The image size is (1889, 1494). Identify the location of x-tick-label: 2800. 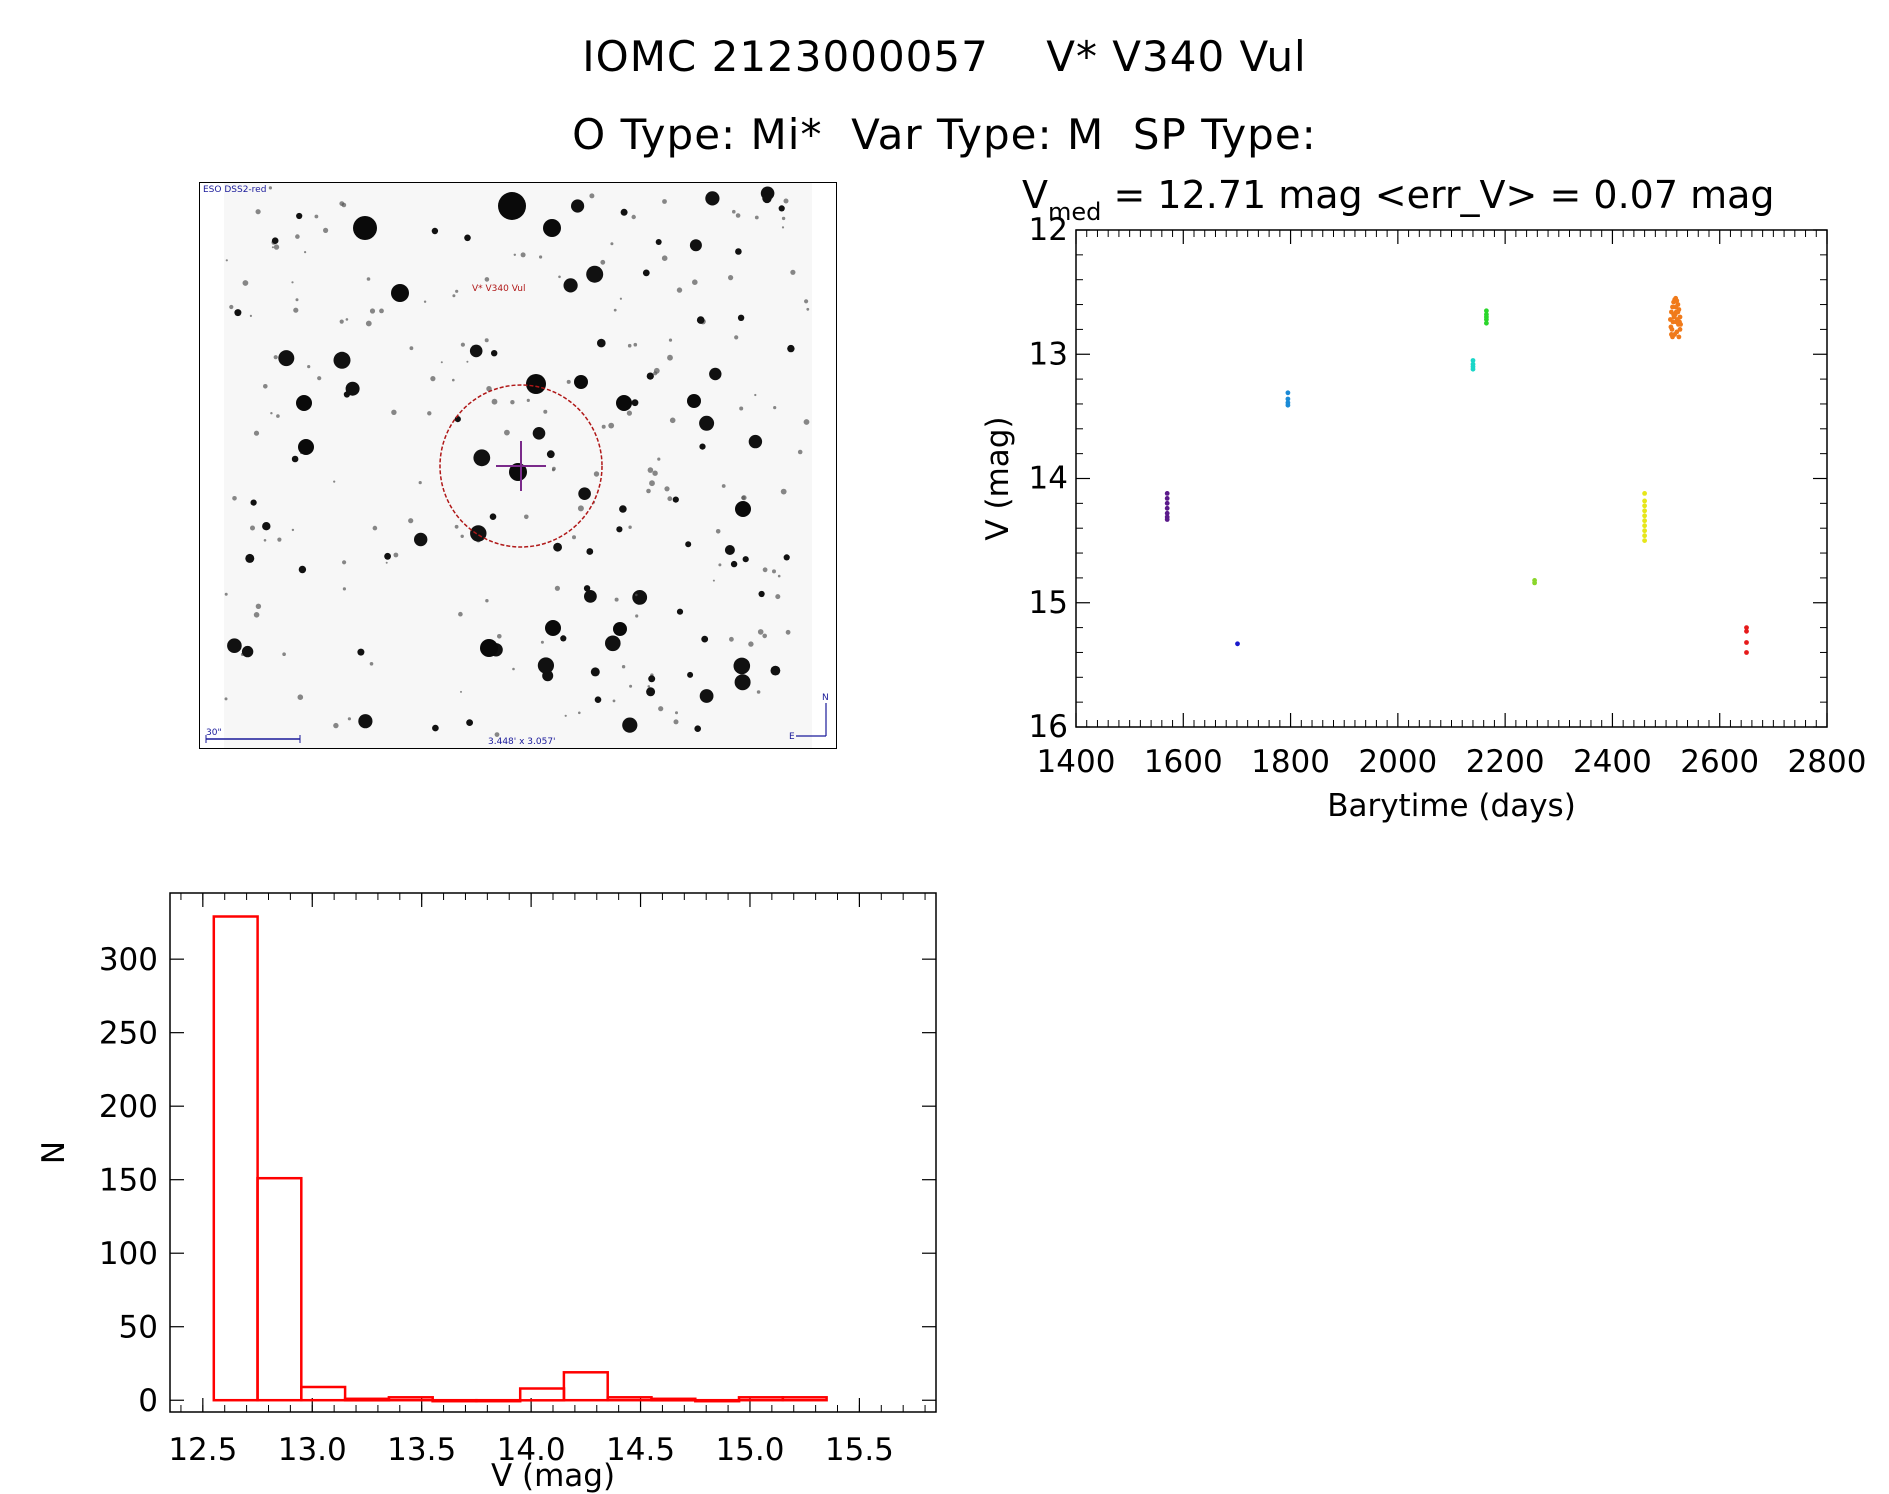
(1827, 762).